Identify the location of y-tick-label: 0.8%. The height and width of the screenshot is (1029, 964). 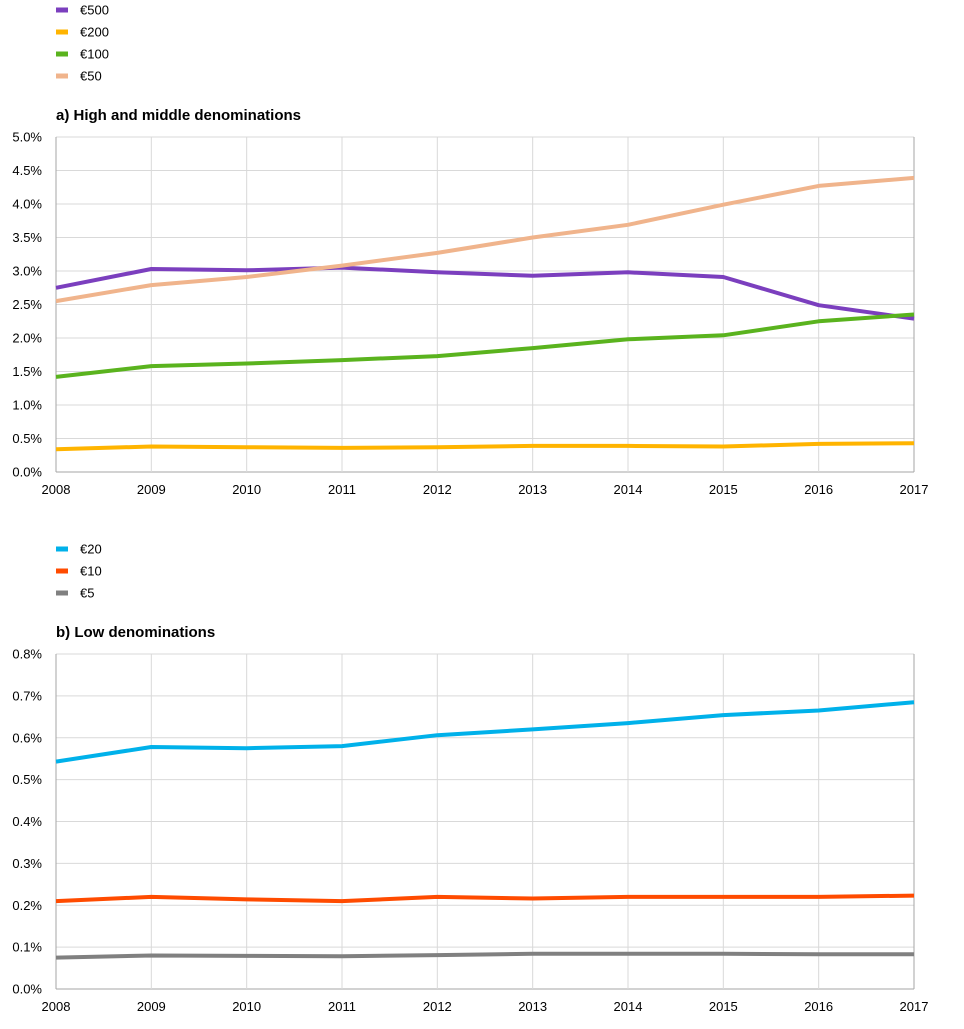
(27, 654).